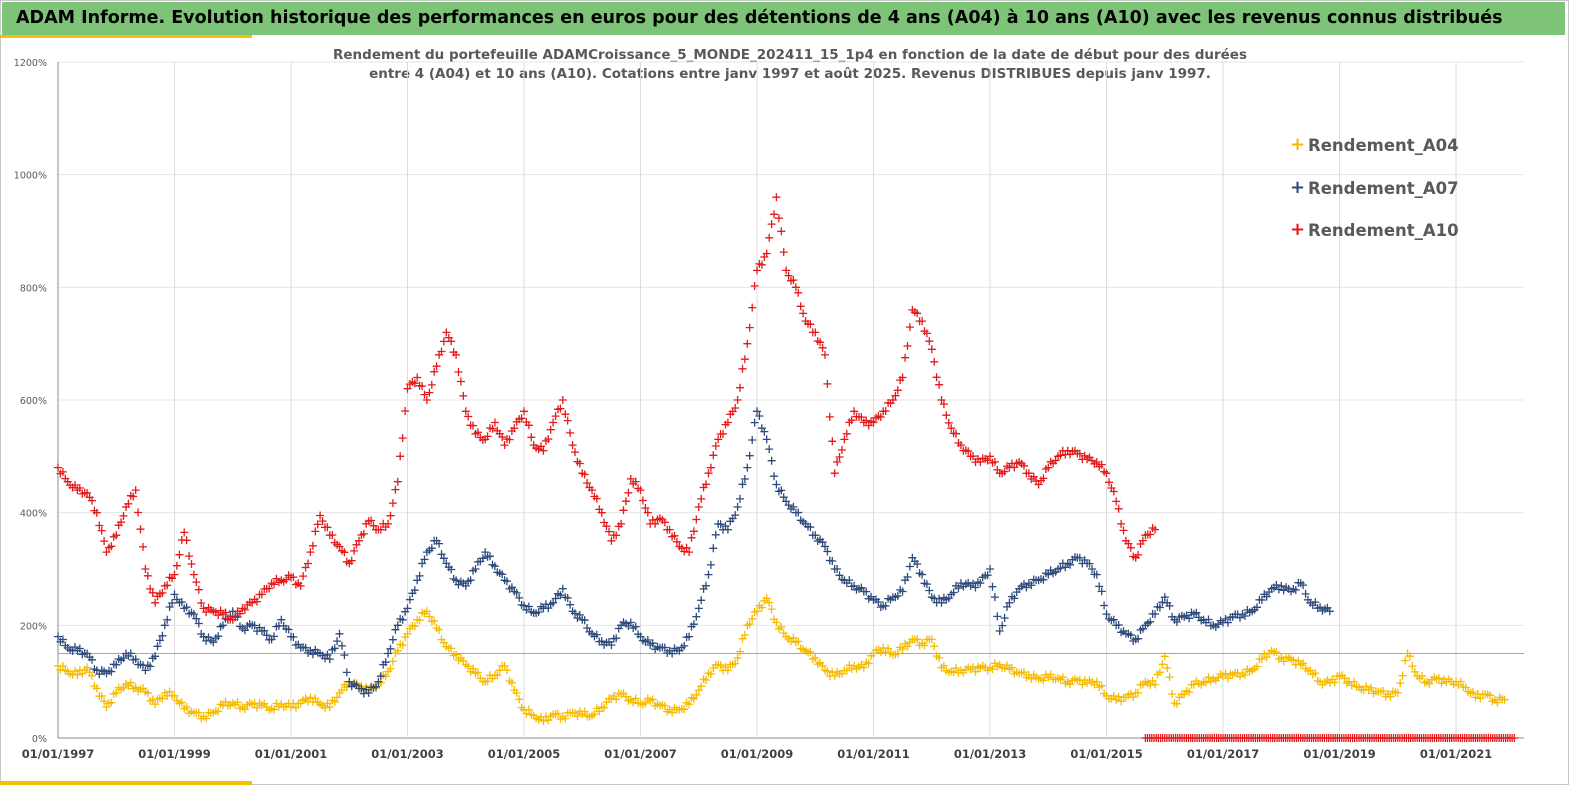 The height and width of the screenshot is (785, 1569). What do you see at coordinates (757, 754) in the screenshot?
I see `x-tick-label: 01/01/2009` at bounding box center [757, 754].